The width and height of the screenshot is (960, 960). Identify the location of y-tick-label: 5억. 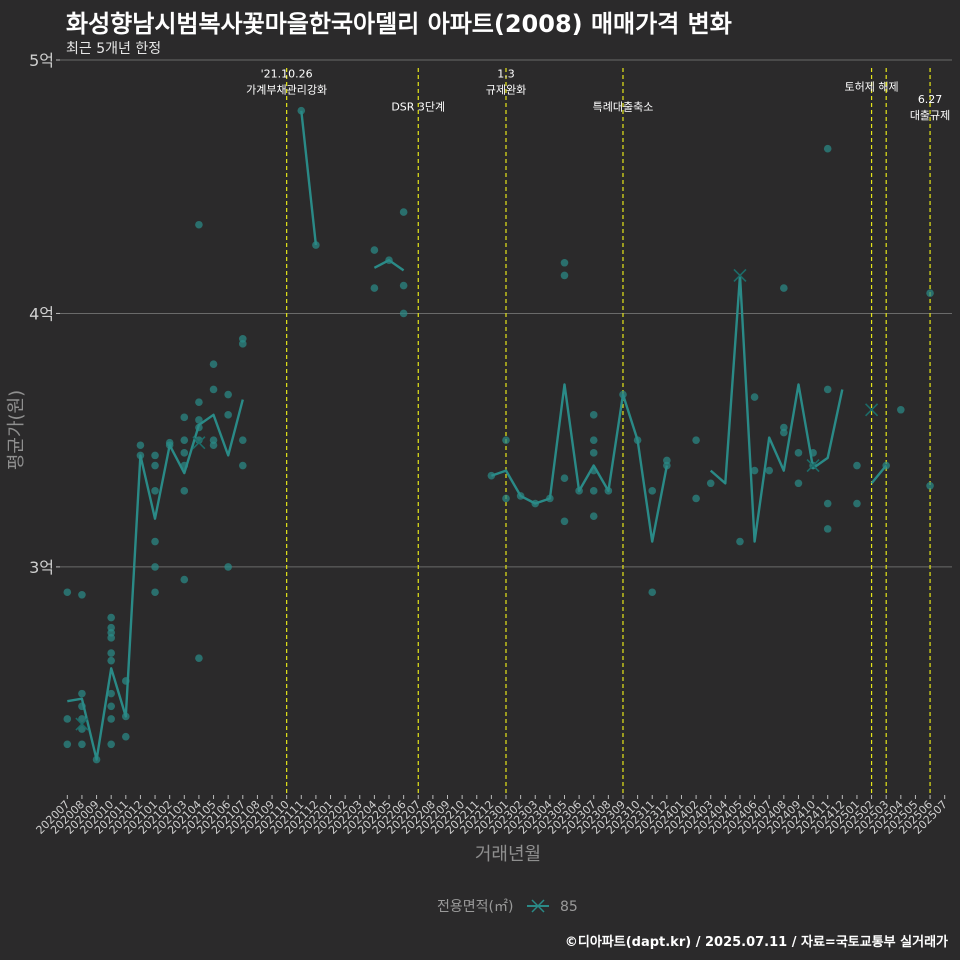
(41, 60).